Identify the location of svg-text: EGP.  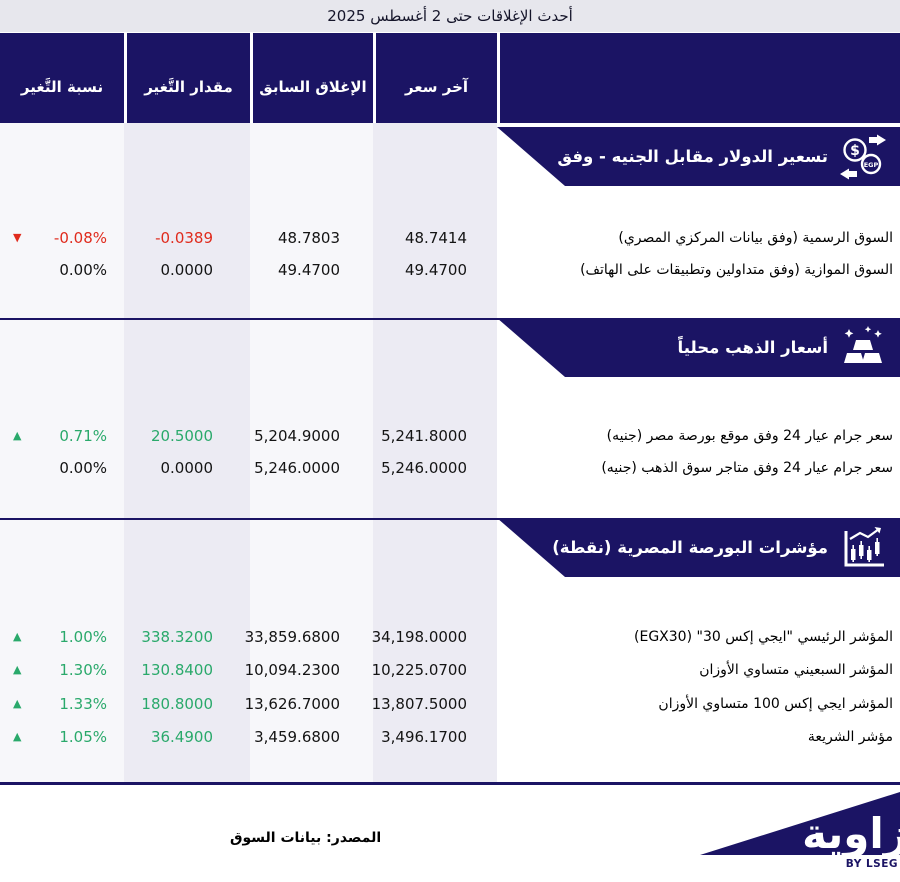
(871, 165).